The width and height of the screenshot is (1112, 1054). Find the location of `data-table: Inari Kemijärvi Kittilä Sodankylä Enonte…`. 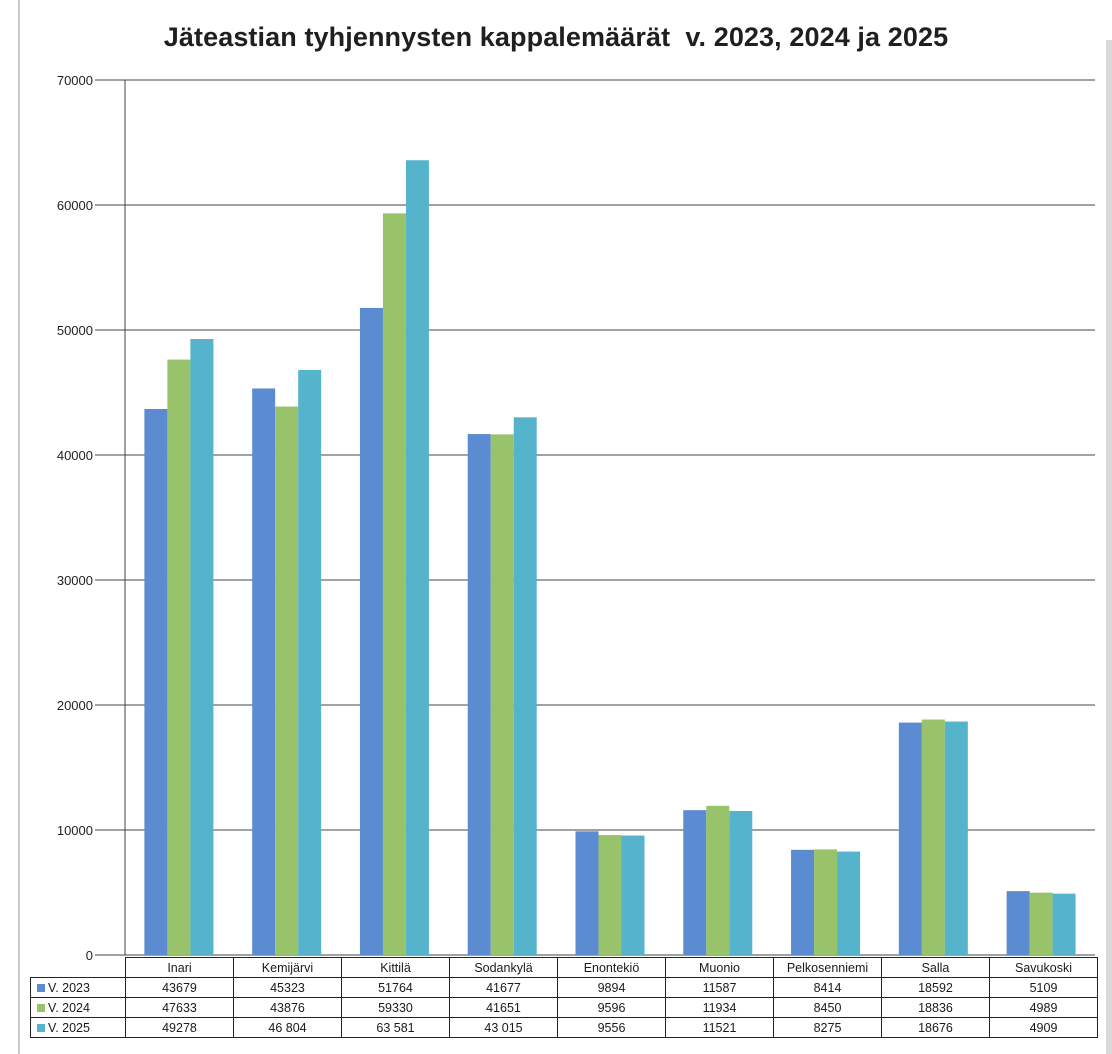

data-table: Inari Kemijärvi Kittilä Sodankylä Enonte… is located at coordinates (564, 997).